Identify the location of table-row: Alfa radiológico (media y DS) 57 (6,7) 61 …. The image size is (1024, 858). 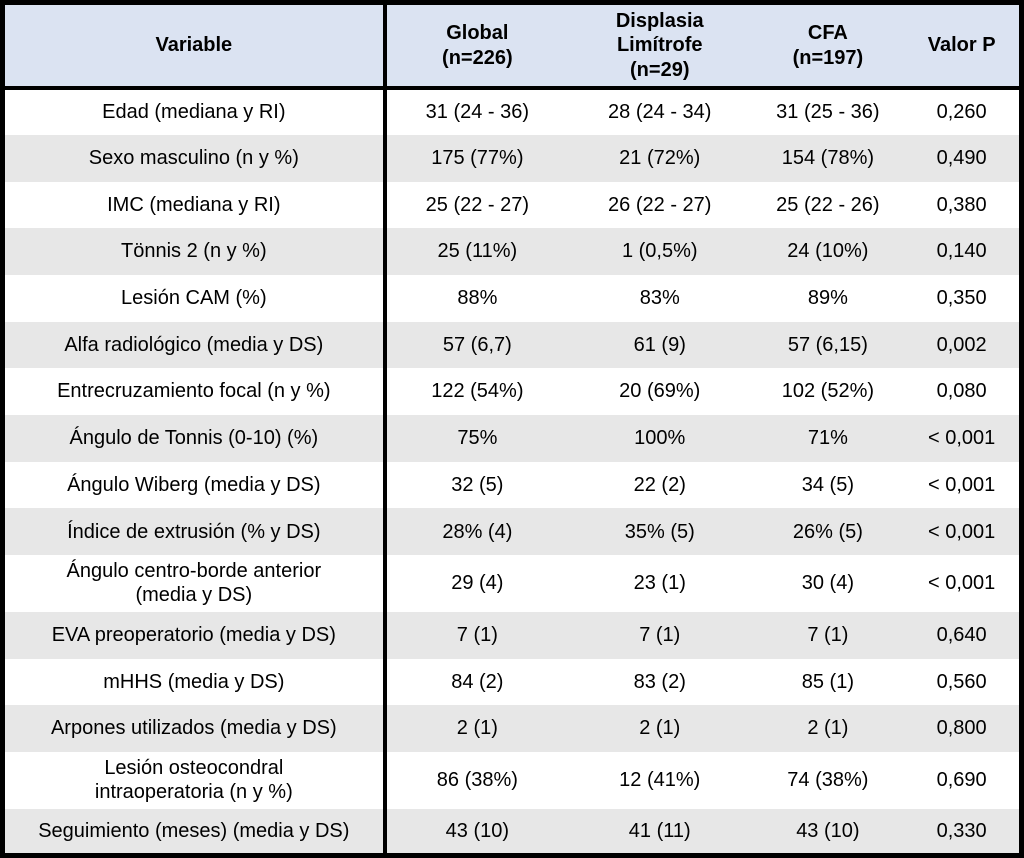
(512, 345).